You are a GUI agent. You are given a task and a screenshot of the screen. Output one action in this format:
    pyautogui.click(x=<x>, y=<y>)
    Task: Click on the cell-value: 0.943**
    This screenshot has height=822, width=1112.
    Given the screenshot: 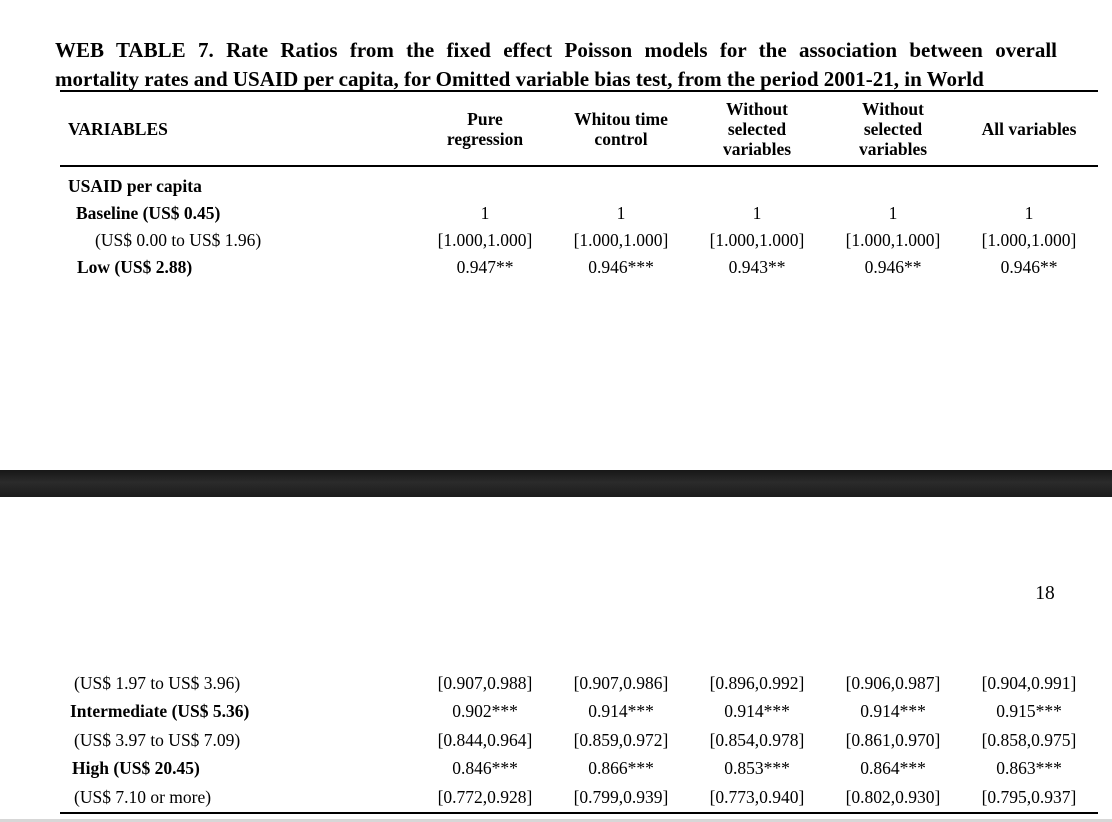 What is the action you would take?
    pyautogui.click(x=757, y=267)
    